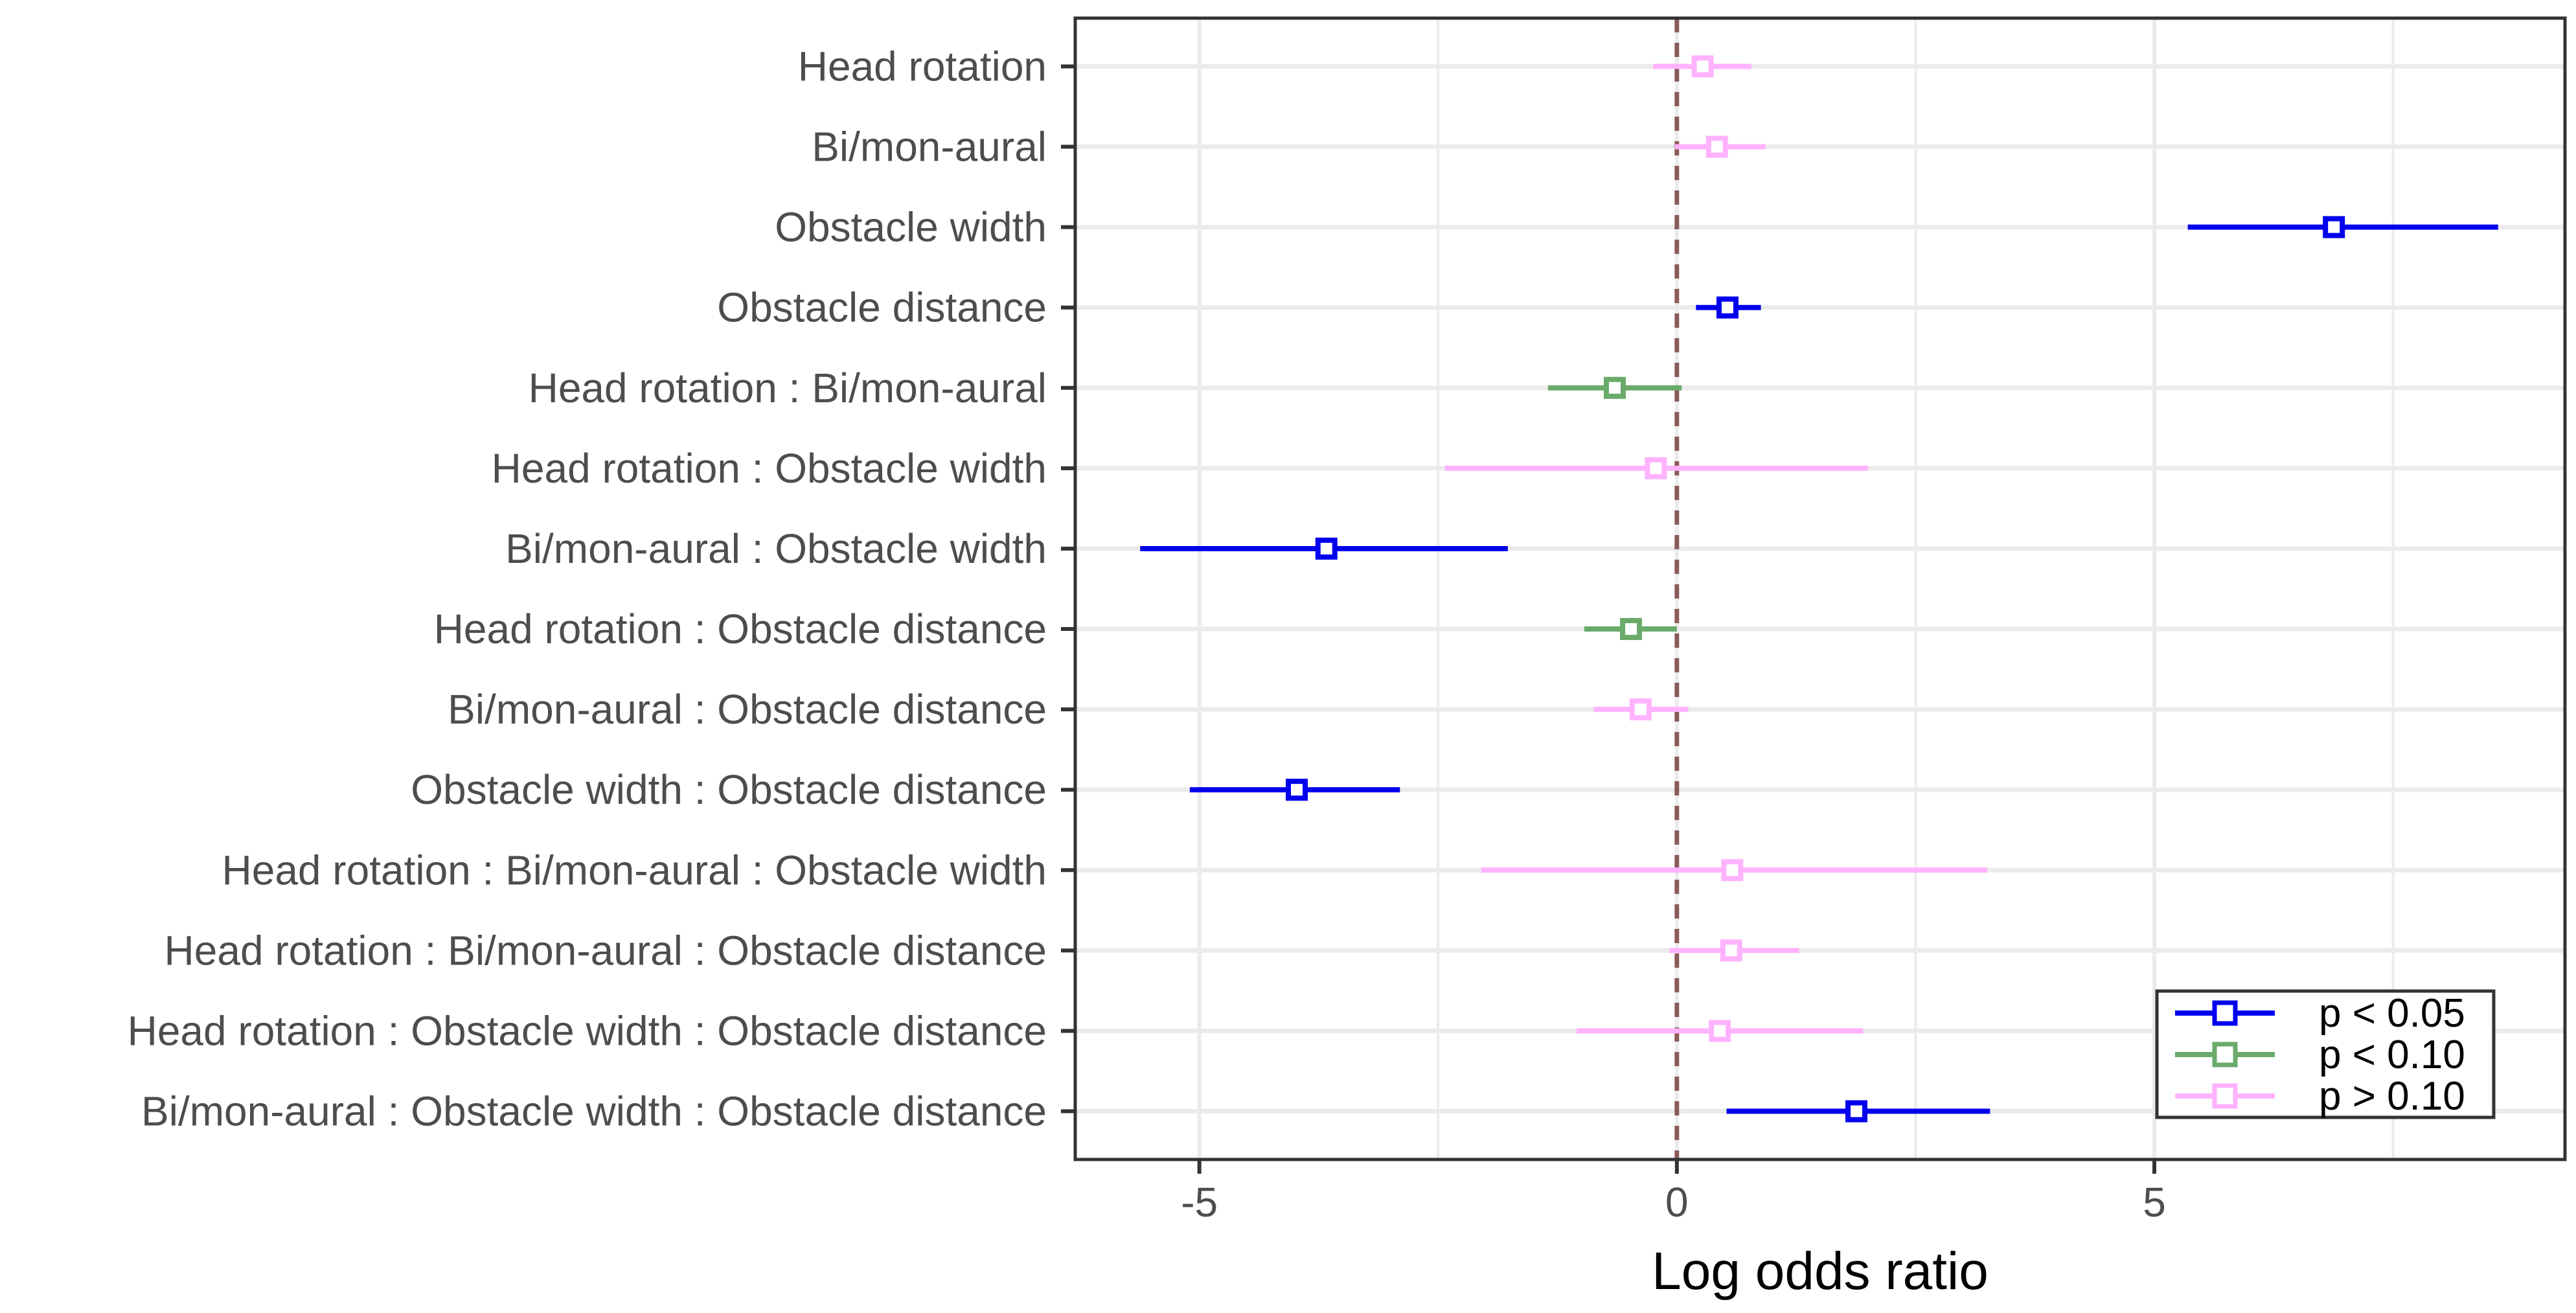 The image size is (2576, 1313). What do you see at coordinates (729, 790) in the screenshot?
I see `y-tick-label: Obstacle width : Obstacle distance` at bounding box center [729, 790].